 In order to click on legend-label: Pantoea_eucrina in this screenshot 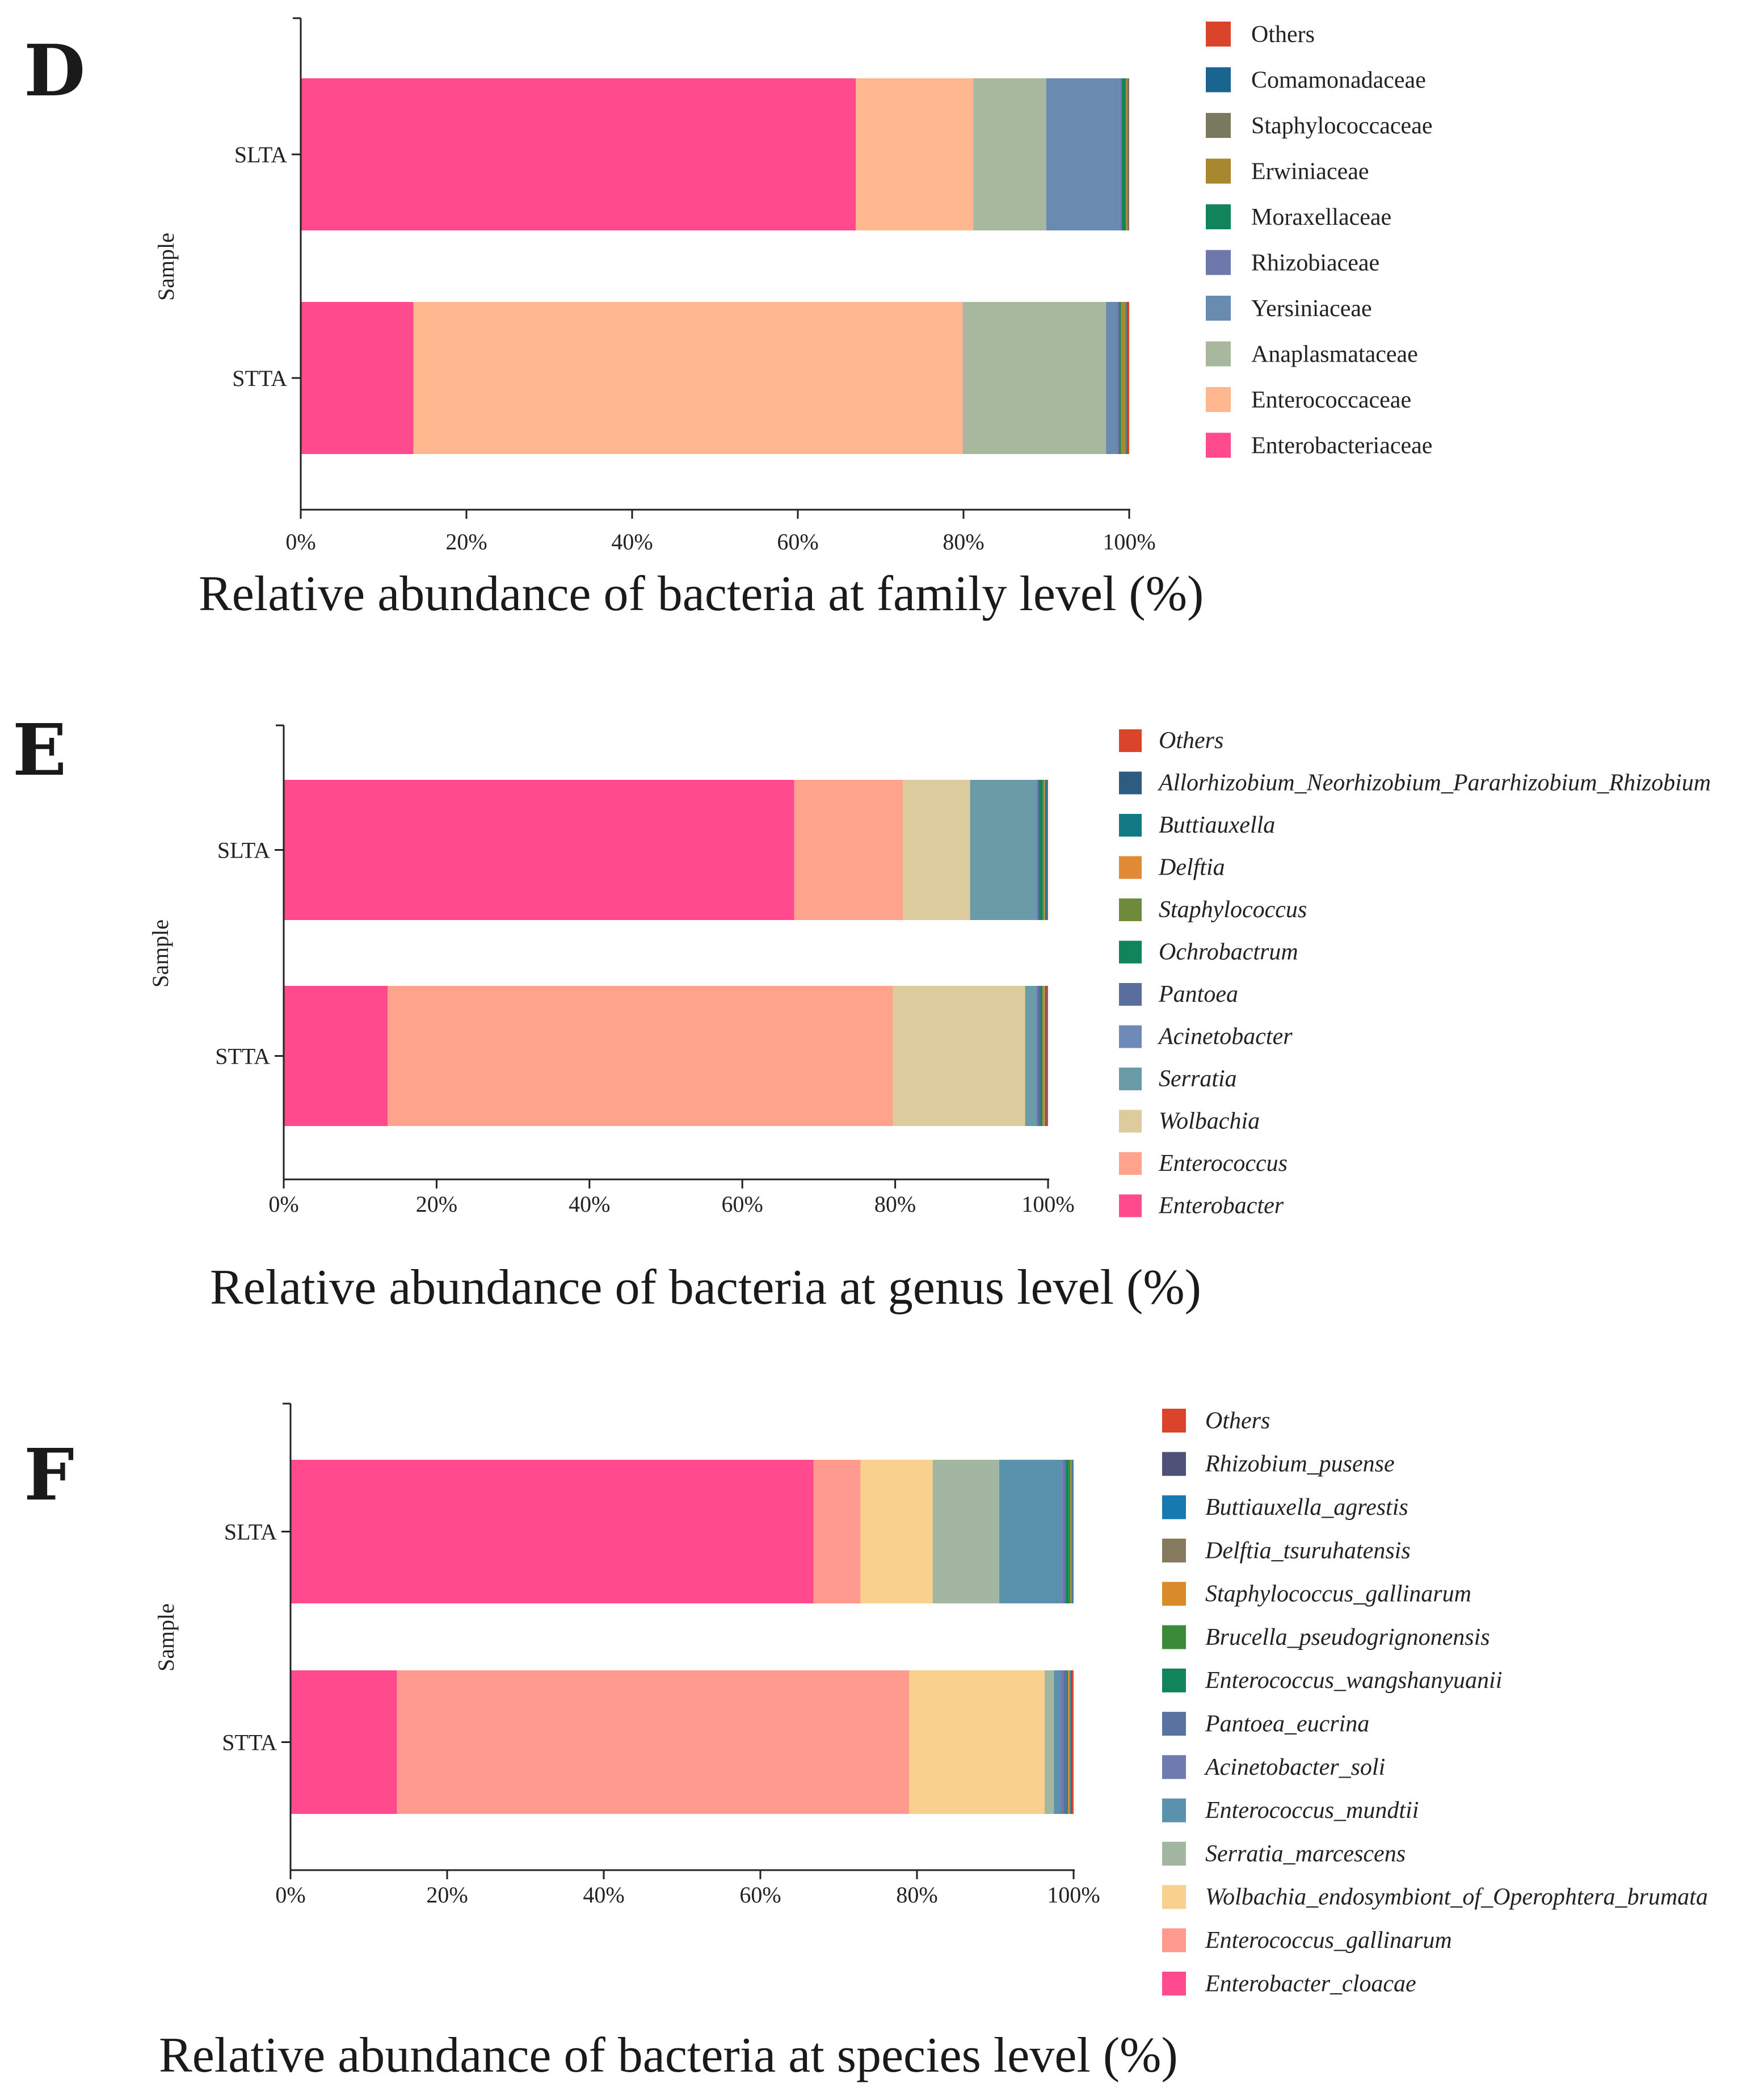, I will do `click(1287, 1724)`.